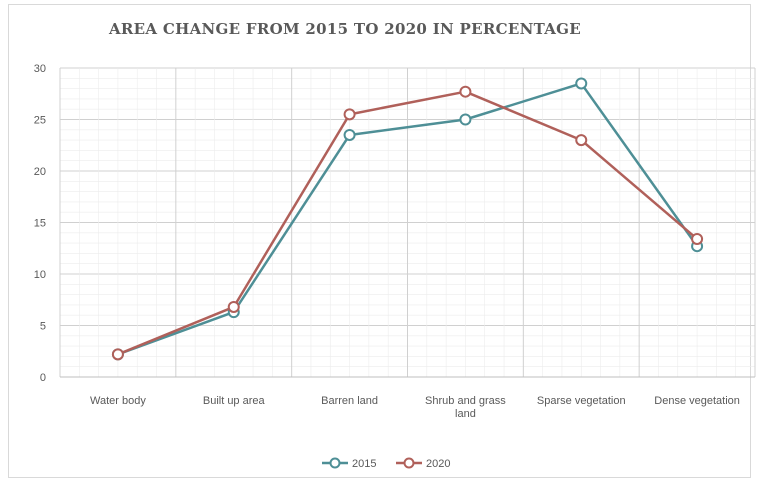 The height and width of the screenshot is (482, 757). I want to click on legend: 2015 2020, so click(386, 463).